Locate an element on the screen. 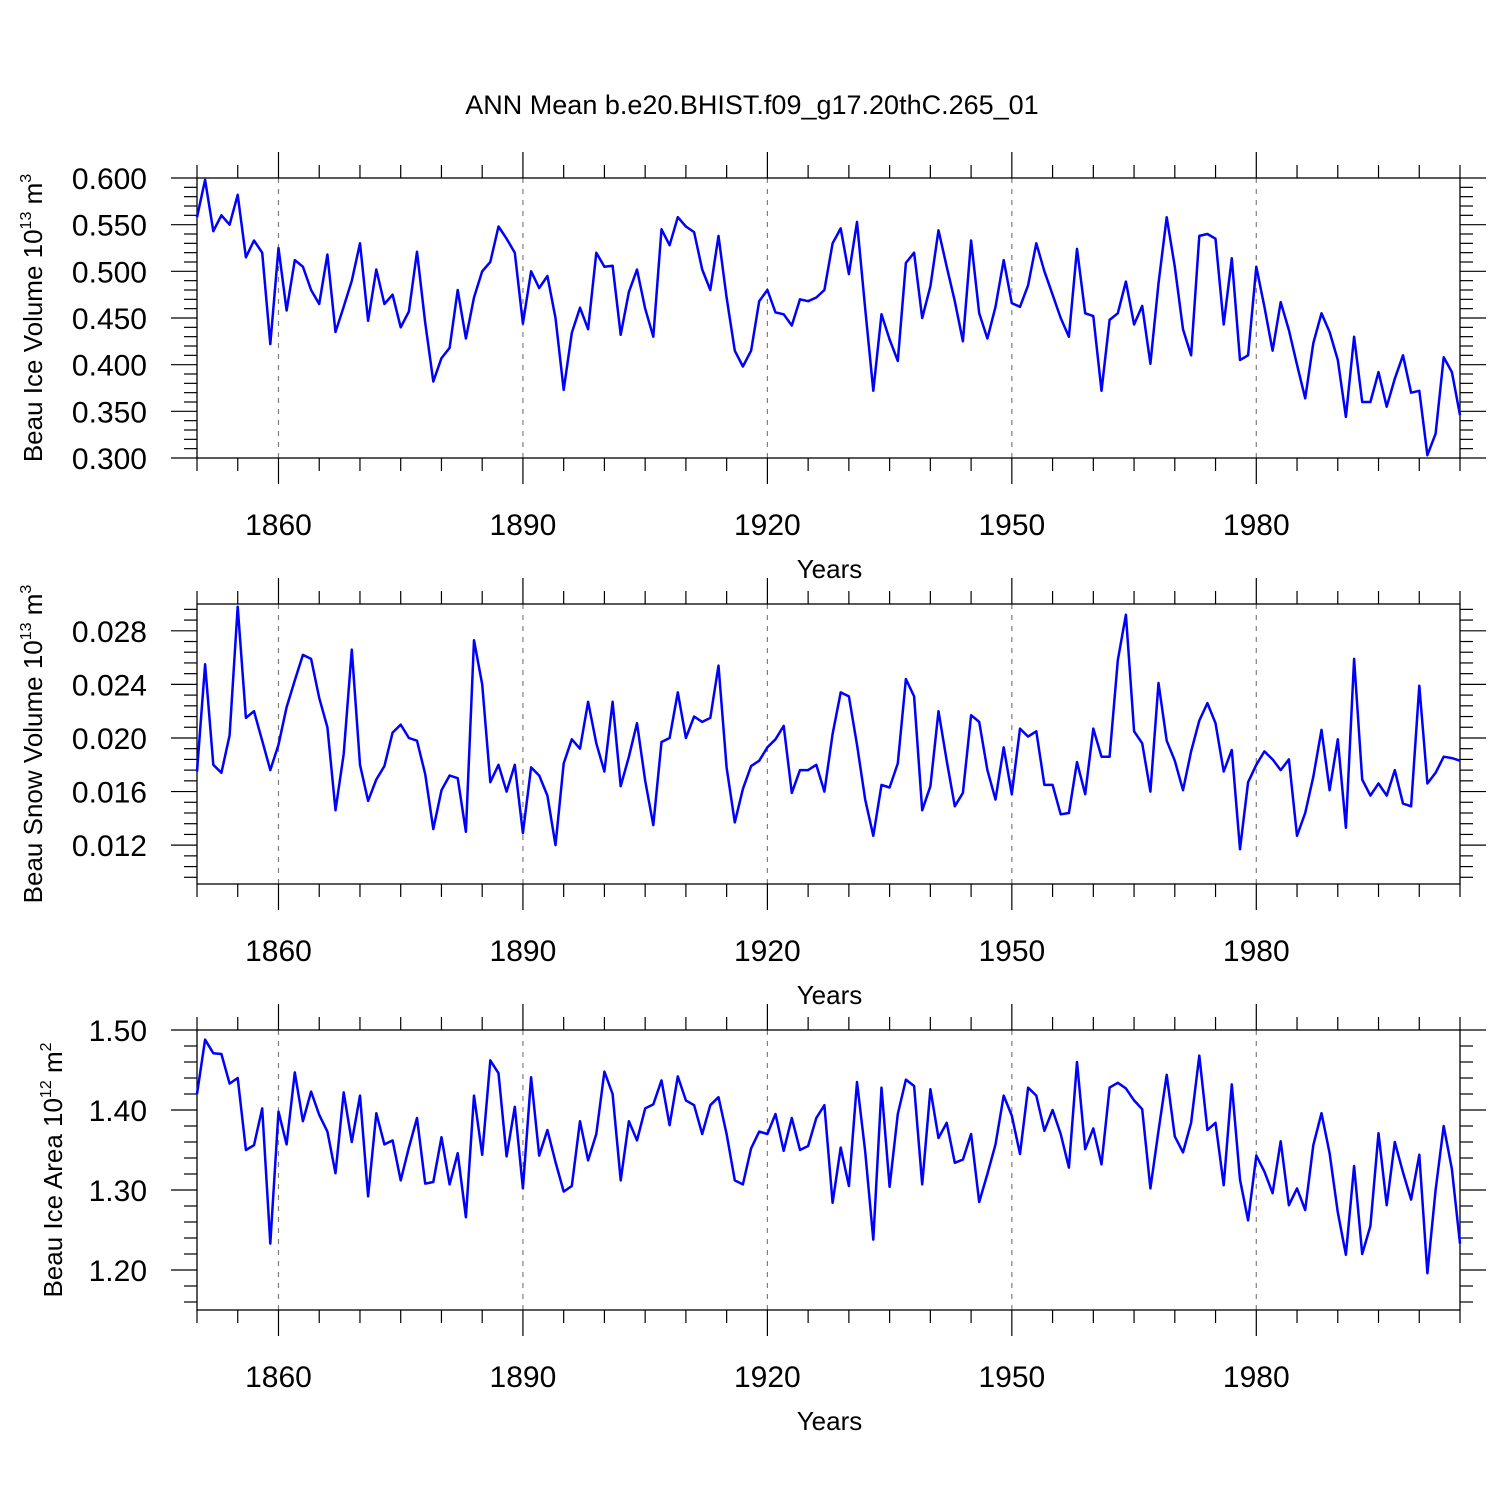 This screenshot has width=1500, height=1500. y-tick-label: 1.50 is located at coordinates (118, 1031).